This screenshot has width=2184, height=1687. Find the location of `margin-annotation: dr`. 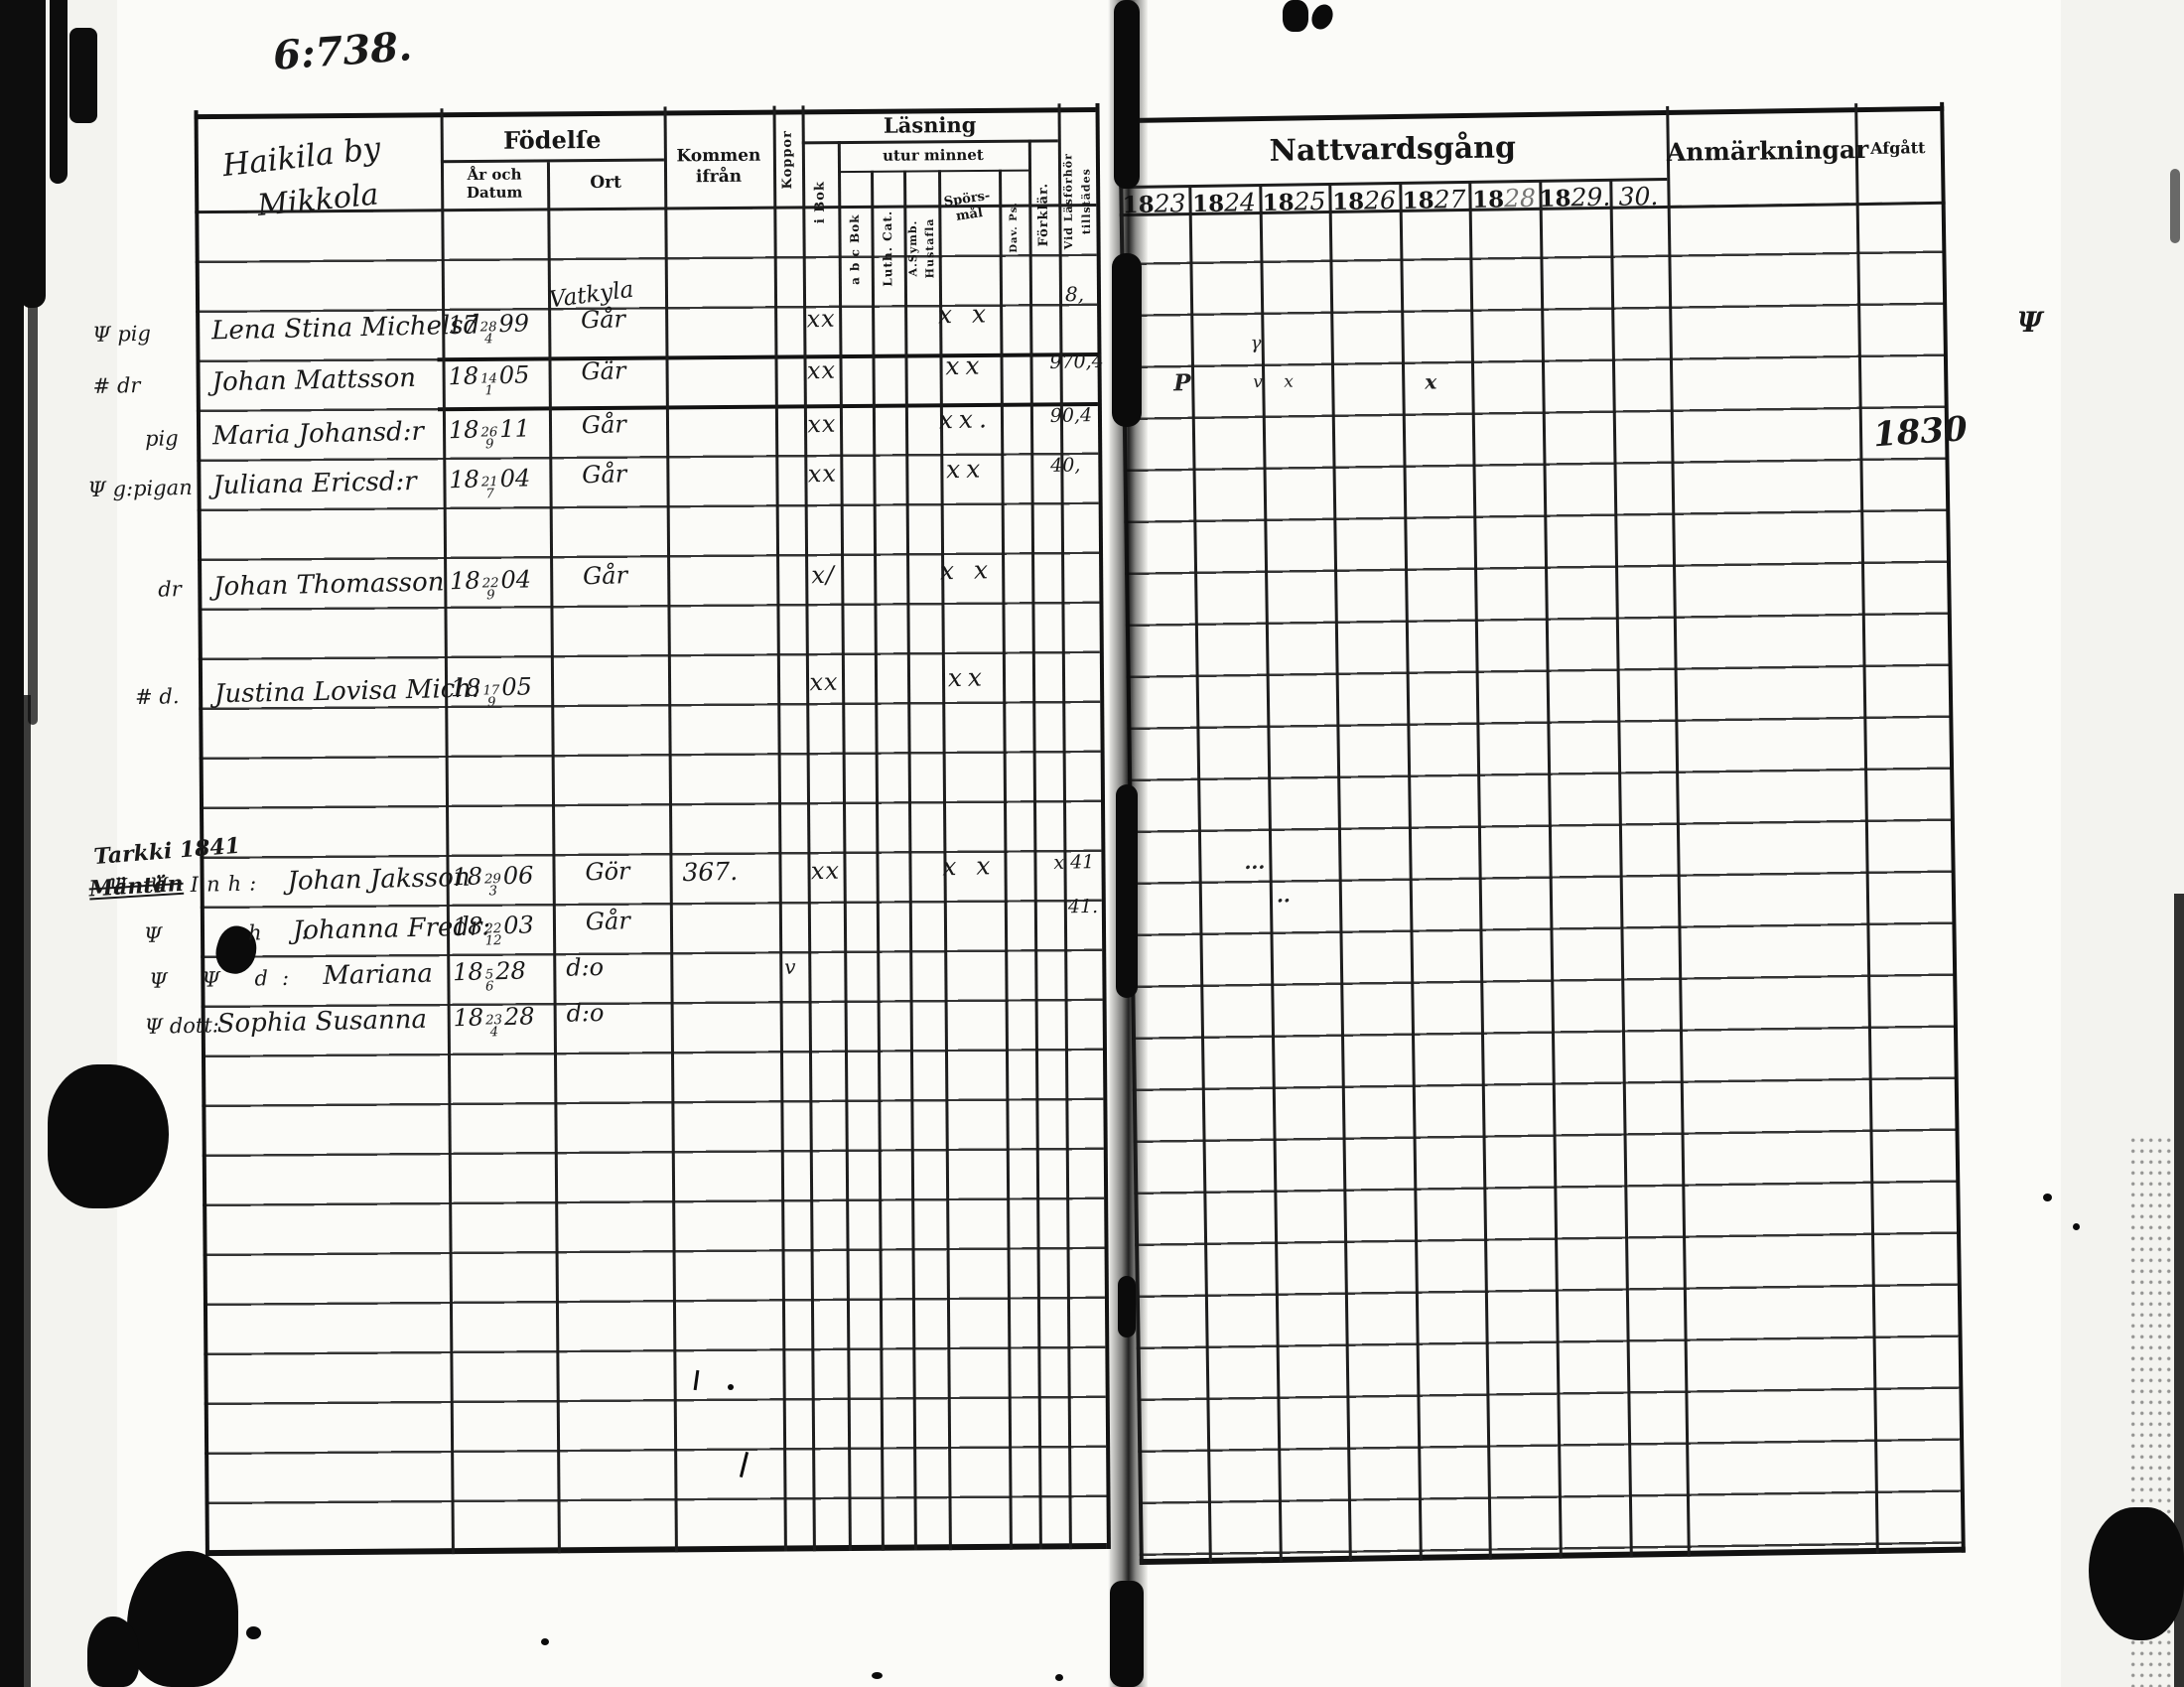

margin-annotation: dr is located at coordinates (169, 589).